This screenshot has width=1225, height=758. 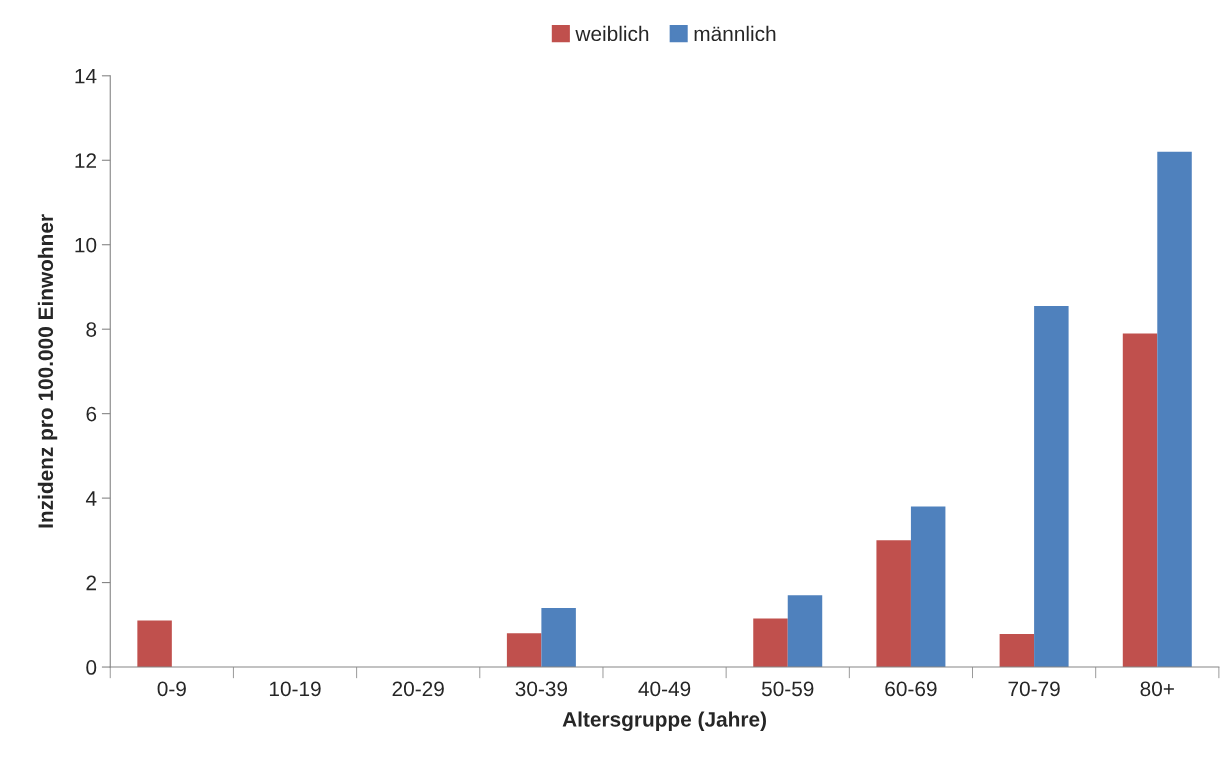 I want to click on y-tick-label: 12, so click(x=86, y=160).